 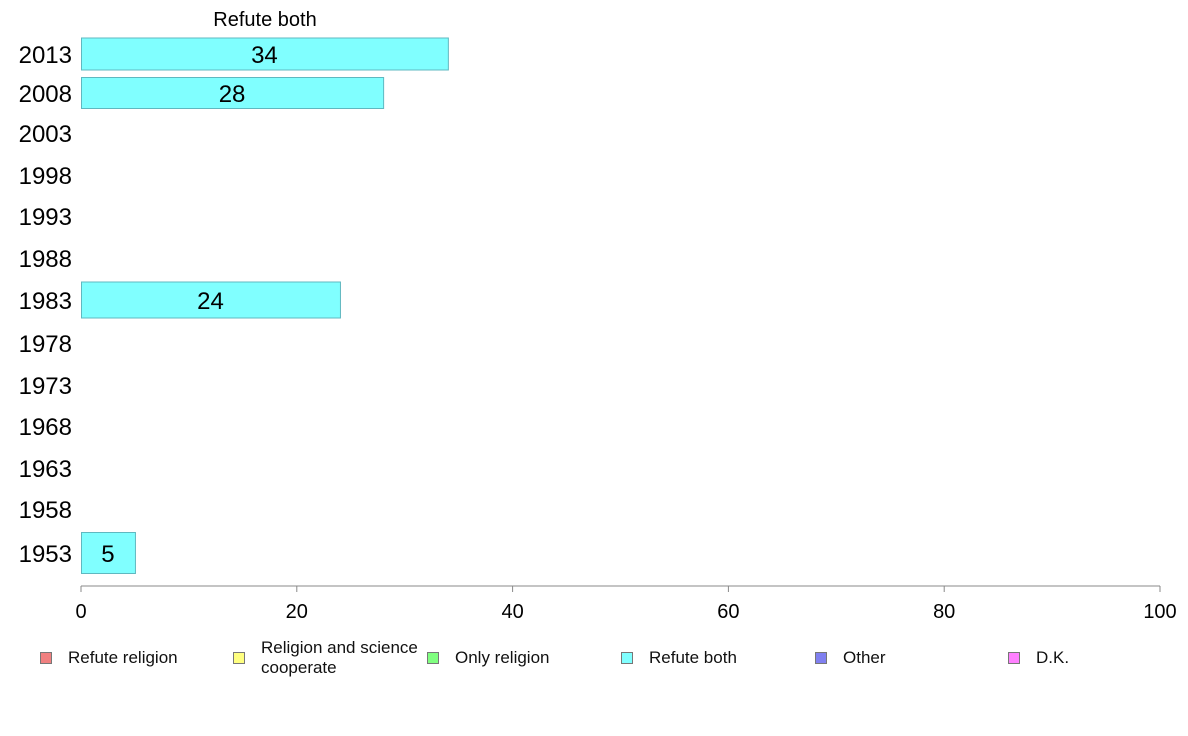 I want to click on x-tick-label: 60, so click(x=728, y=612).